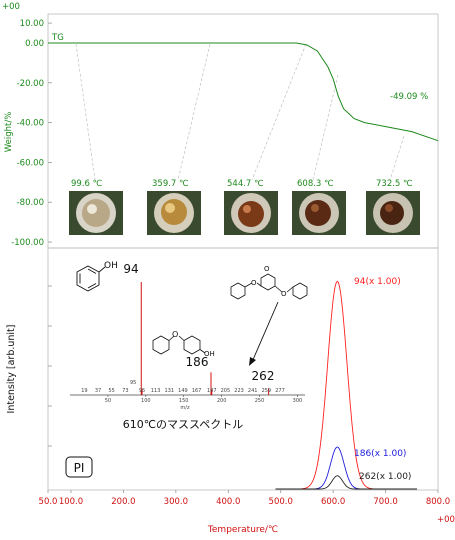  What do you see at coordinates (280, 391) in the screenshot?
I see `inset-peak-label: 277` at bounding box center [280, 391].